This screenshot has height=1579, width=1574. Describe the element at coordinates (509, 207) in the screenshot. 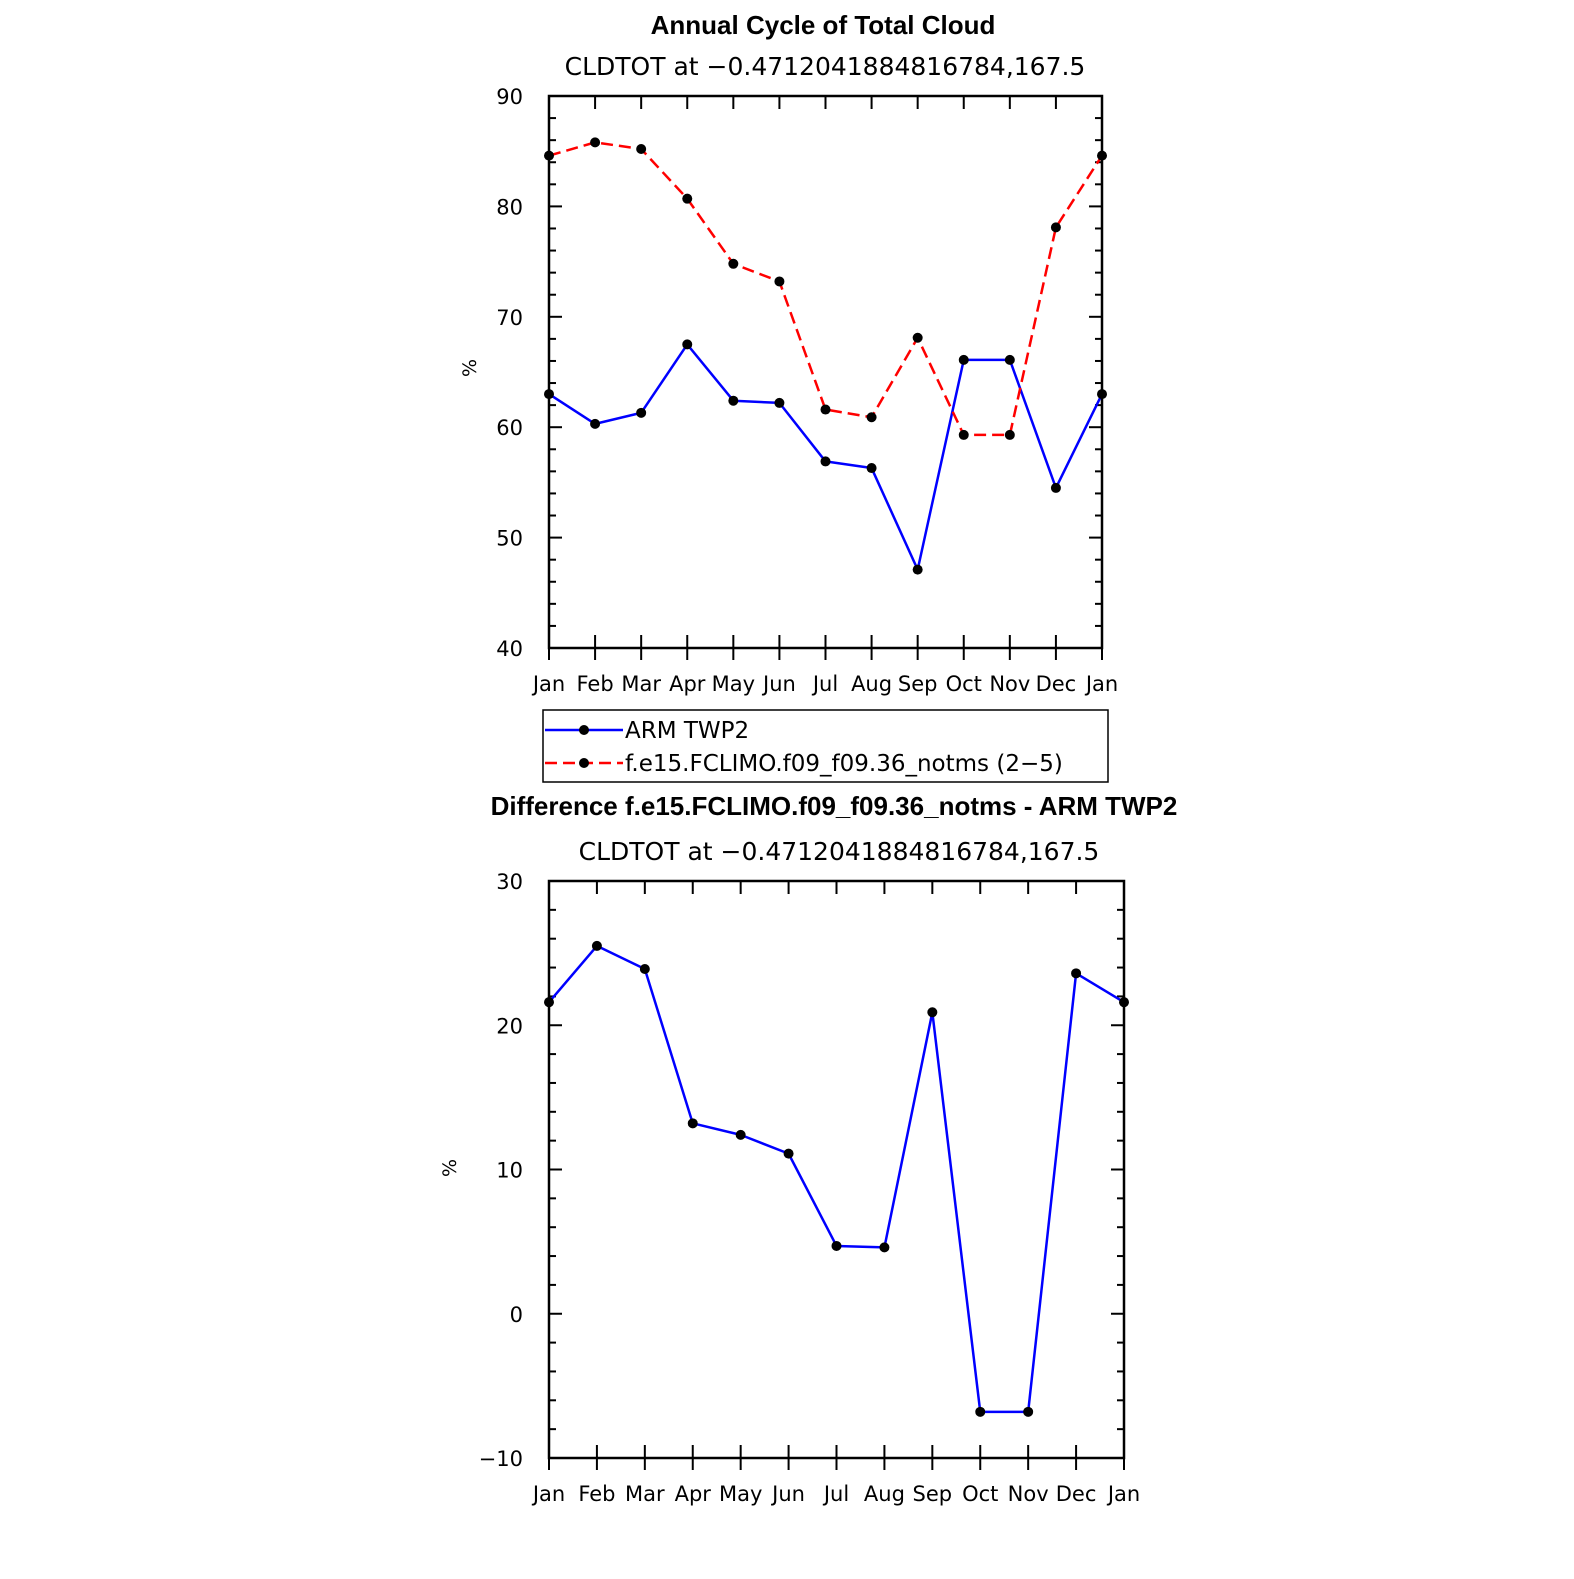

I see `y-tick-label: 80` at that location.